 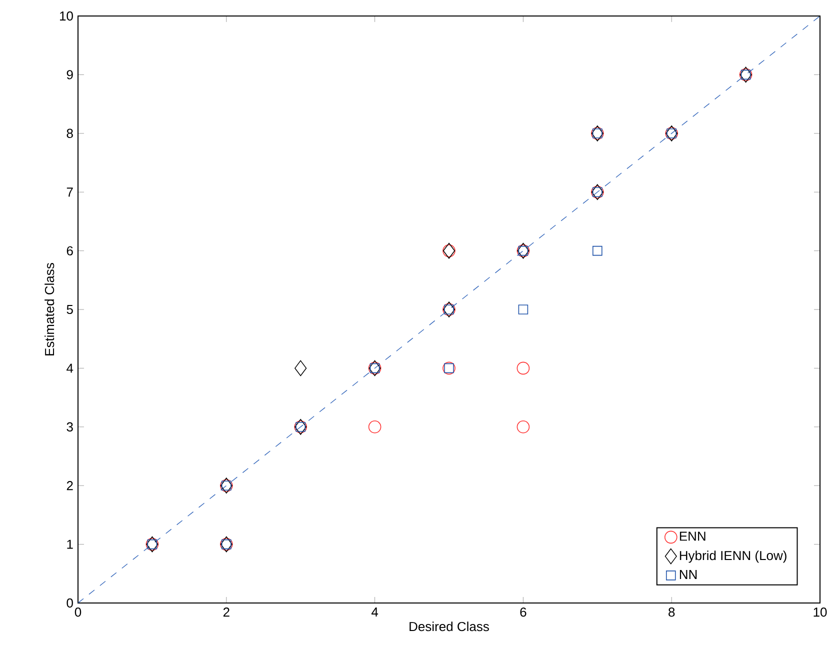 What do you see at coordinates (449, 627) in the screenshot?
I see `x-axis-title: Desired Class` at bounding box center [449, 627].